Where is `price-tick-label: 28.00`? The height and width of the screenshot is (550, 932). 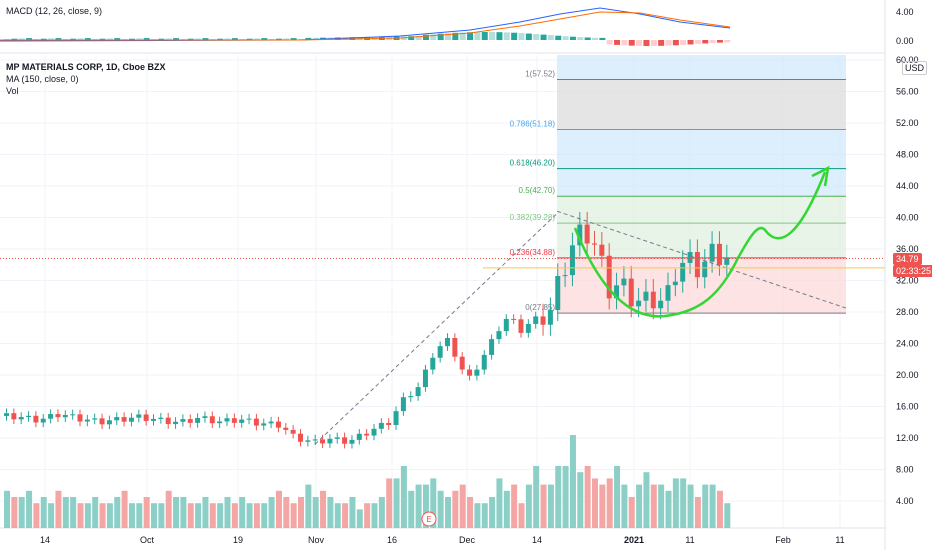 price-tick-label: 28.00 is located at coordinates (907, 312).